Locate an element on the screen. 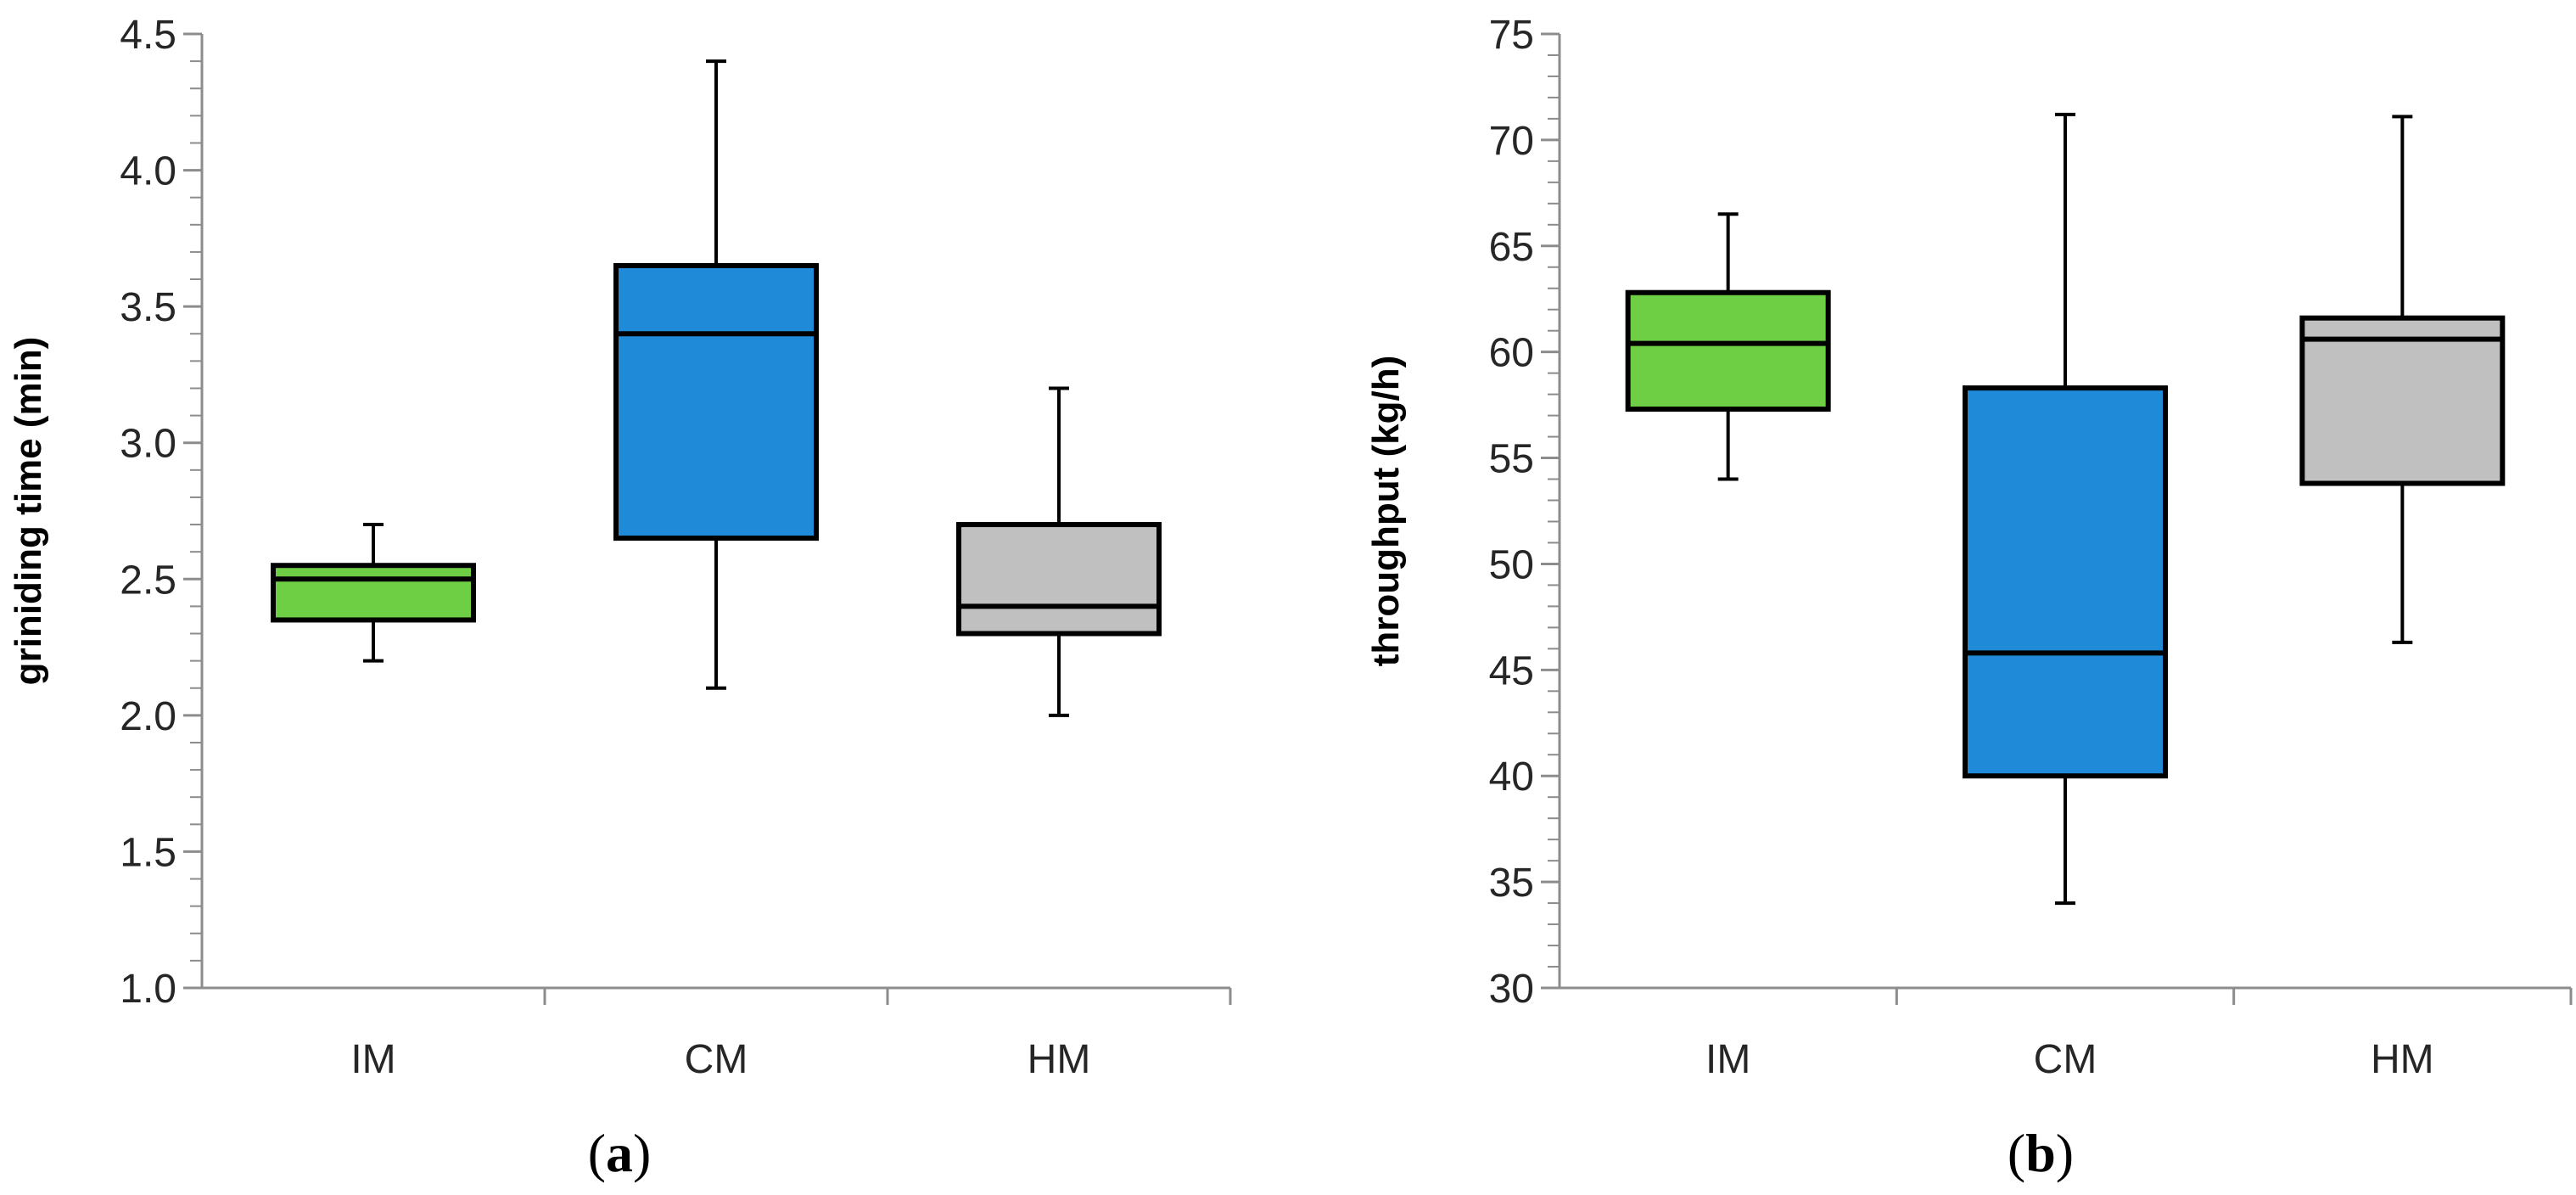  panel-label-letter: b is located at coordinates (2040, 1153).